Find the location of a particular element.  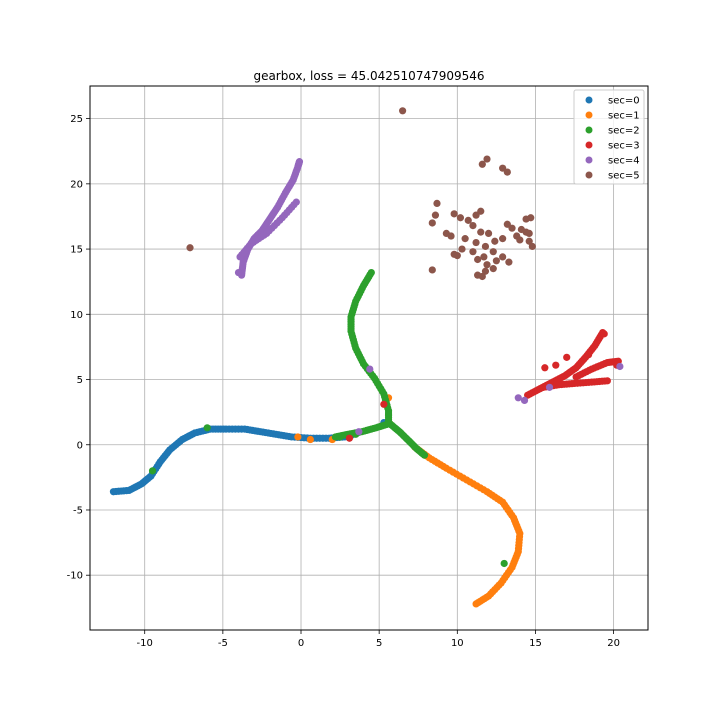

x-tick-label: 10 is located at coordinates (457, 643).